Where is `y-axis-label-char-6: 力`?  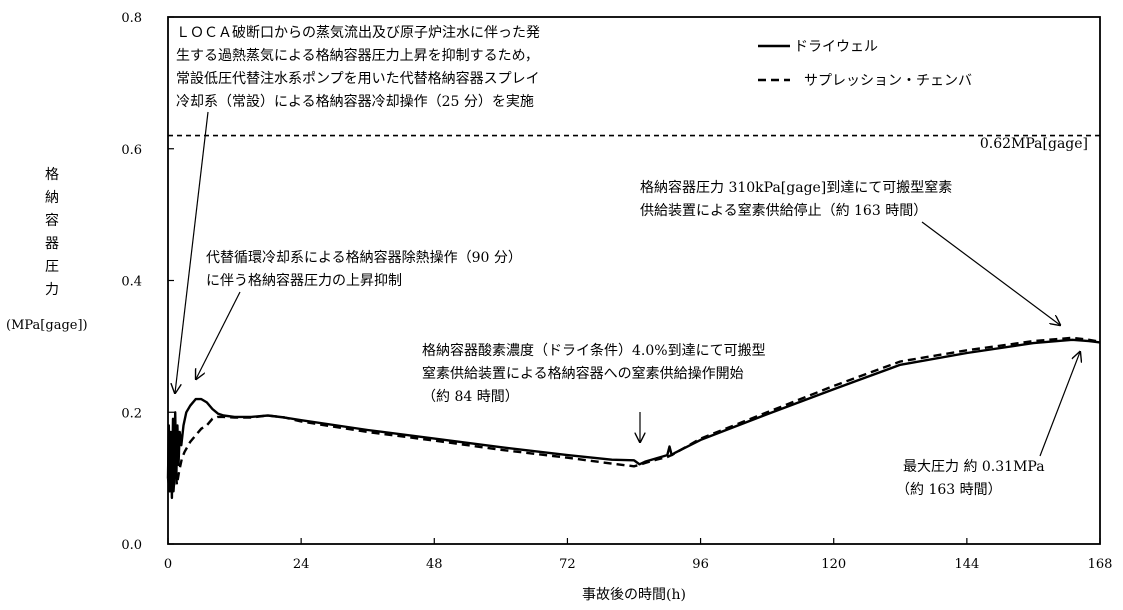 y-axis-label-char-6: 力 is located at coordinates (52, 290).